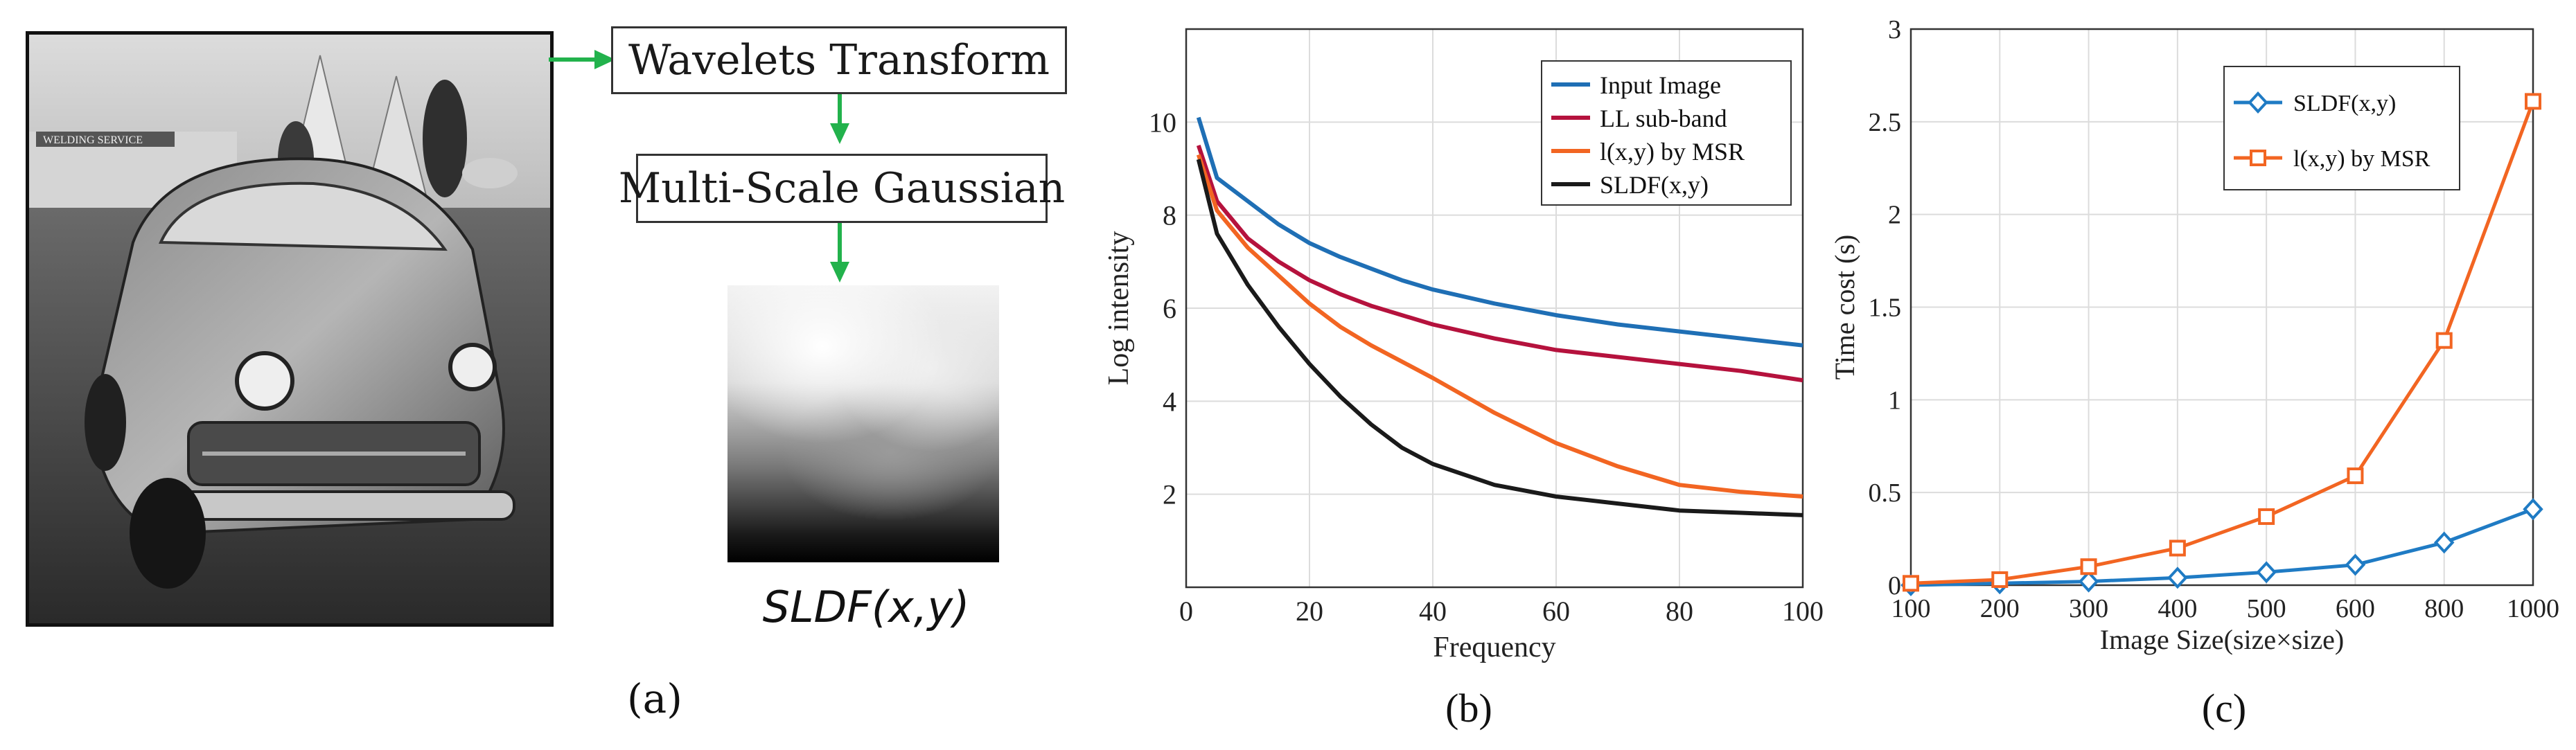 This screenshot has height=750, width=2576. Describe the element at coordinates (863, 423) in the screenshot. I see `sldf-output-image` at that location.